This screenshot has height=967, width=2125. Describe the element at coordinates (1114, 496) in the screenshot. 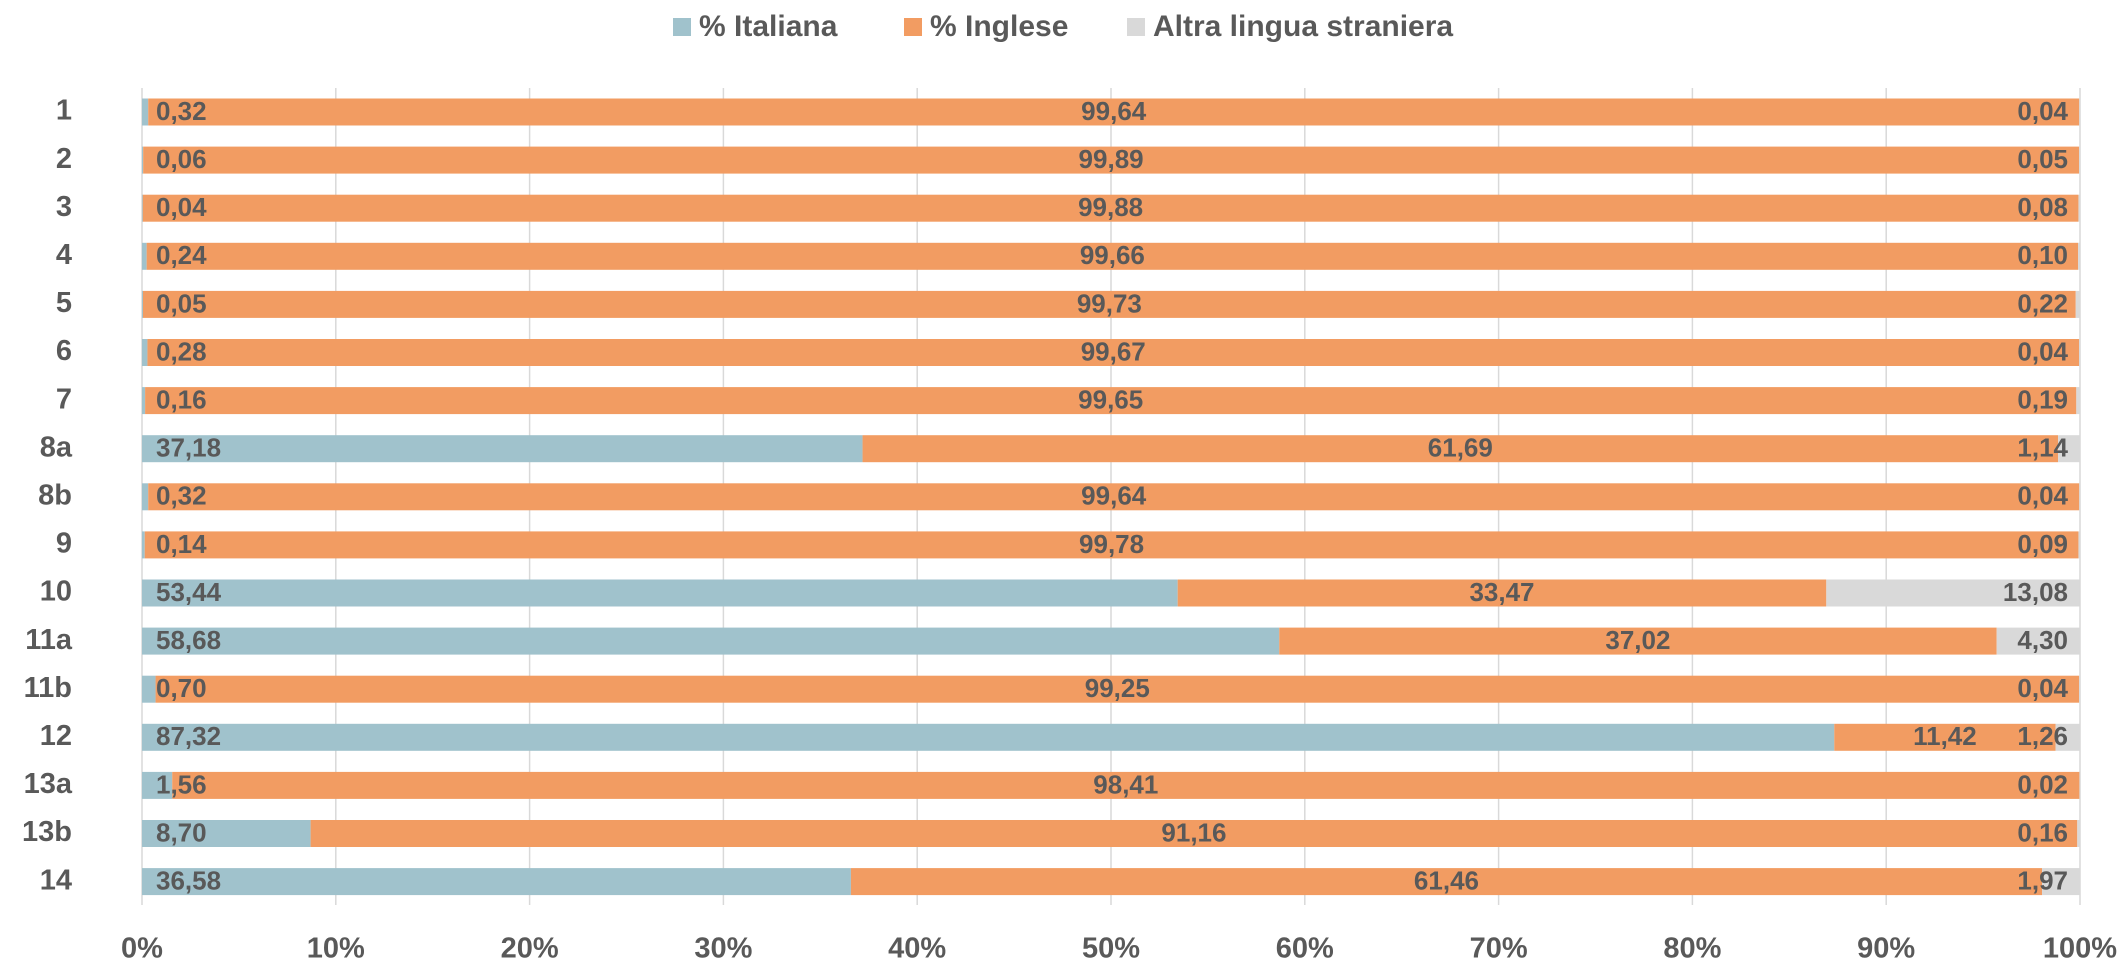

I see `data-label: 99,64` at that location.